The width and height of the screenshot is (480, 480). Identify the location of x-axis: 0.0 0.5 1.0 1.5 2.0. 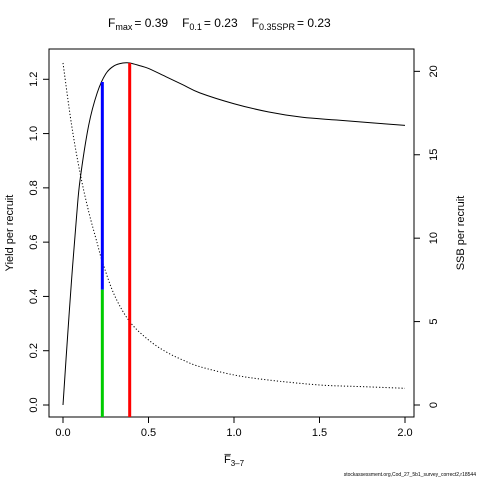
(234, 428).